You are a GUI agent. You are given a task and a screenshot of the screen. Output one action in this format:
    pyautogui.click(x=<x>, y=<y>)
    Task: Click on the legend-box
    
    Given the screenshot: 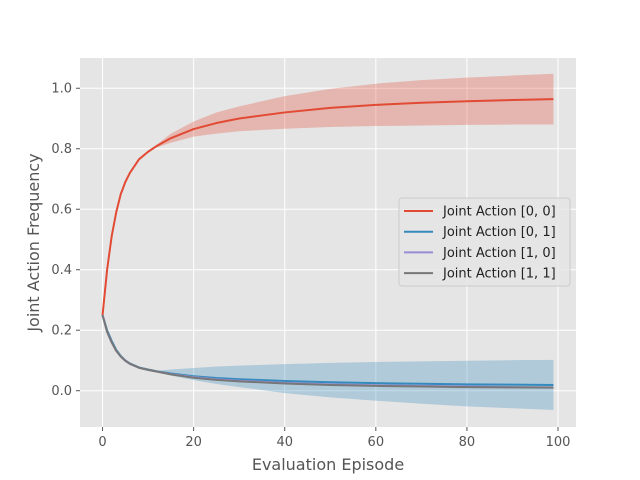 What is the action you would take?
    pyautogui.click(x=484, y=242)
    